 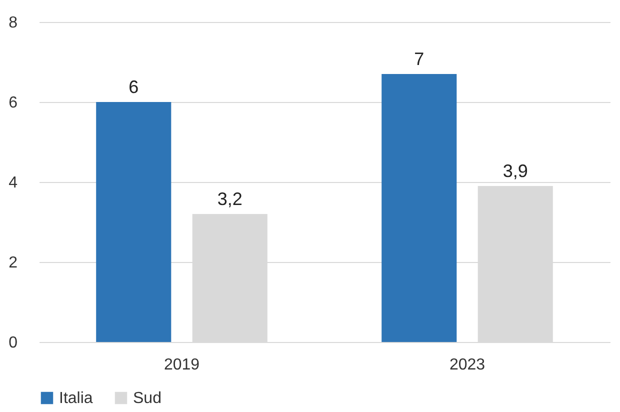 What do you see at coordinates (147, 398) in the screenshot?
I see `legend-label: Sud` at bounding box center [147, 398].